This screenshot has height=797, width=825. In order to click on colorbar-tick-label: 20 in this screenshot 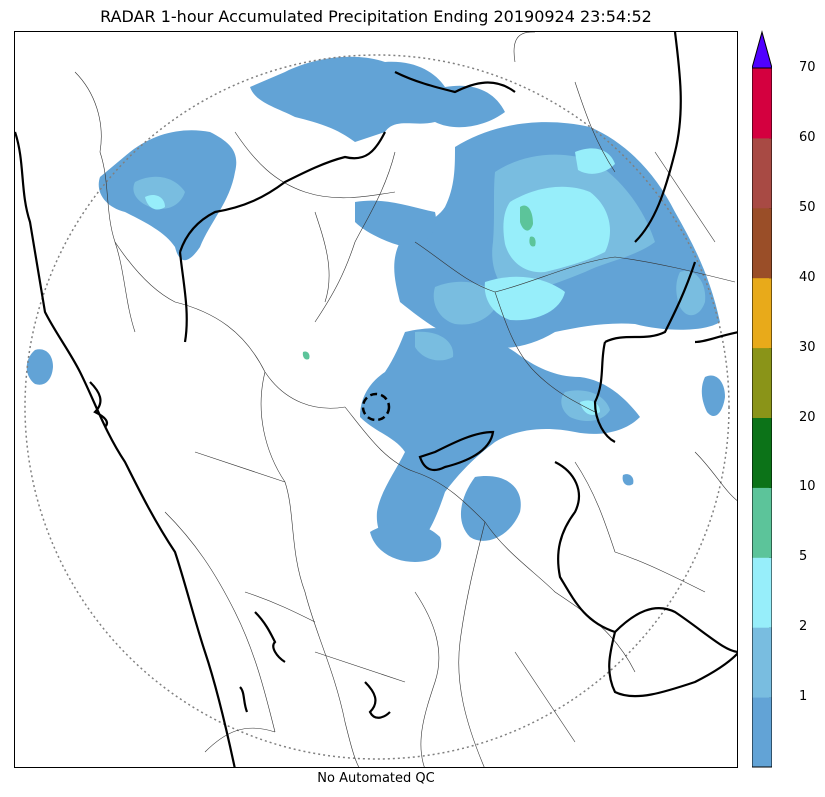, I will do `click(807, 417)`.